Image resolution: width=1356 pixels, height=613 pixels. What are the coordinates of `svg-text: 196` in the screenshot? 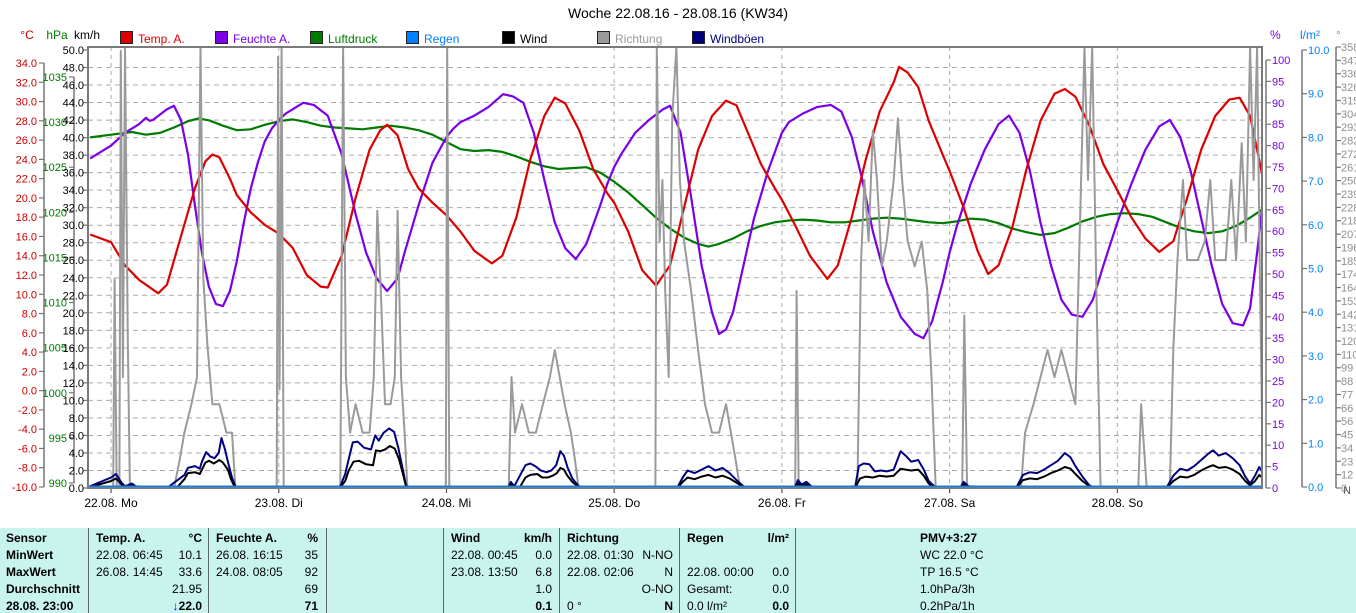 It's located at (1348, 248).